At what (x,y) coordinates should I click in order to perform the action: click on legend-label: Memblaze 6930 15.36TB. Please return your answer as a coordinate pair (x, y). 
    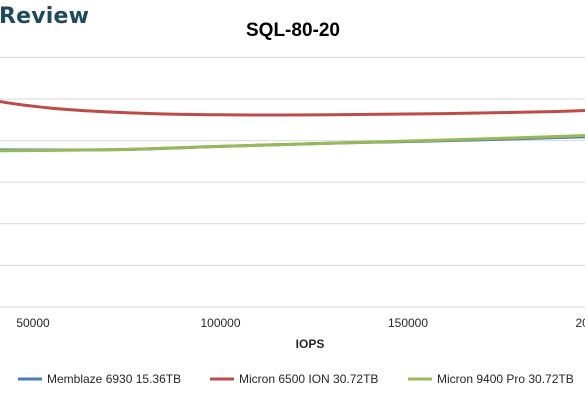
    Looking at the image, I should click on (114, 379).